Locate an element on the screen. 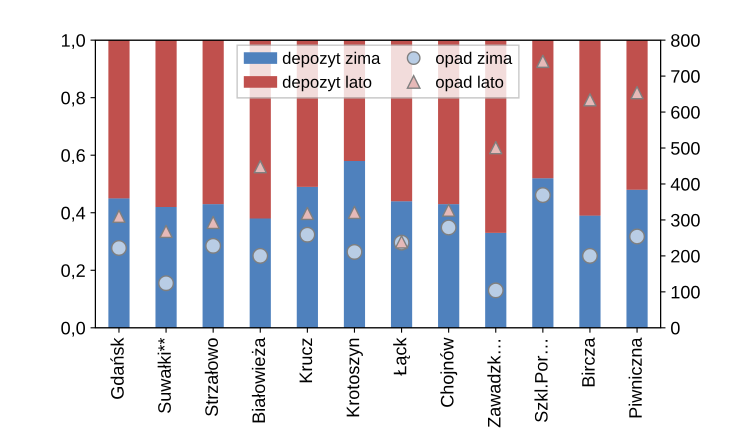 The height and width of the screenshot is (446, 734). y-tick-label: 1,0 is located at coordinates (73, 41).